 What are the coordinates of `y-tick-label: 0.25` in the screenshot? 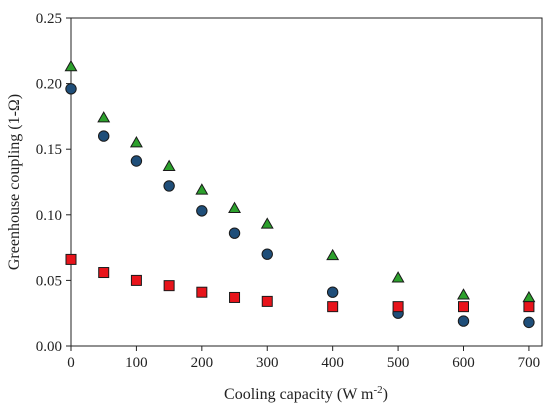 It's located at (49, 19).